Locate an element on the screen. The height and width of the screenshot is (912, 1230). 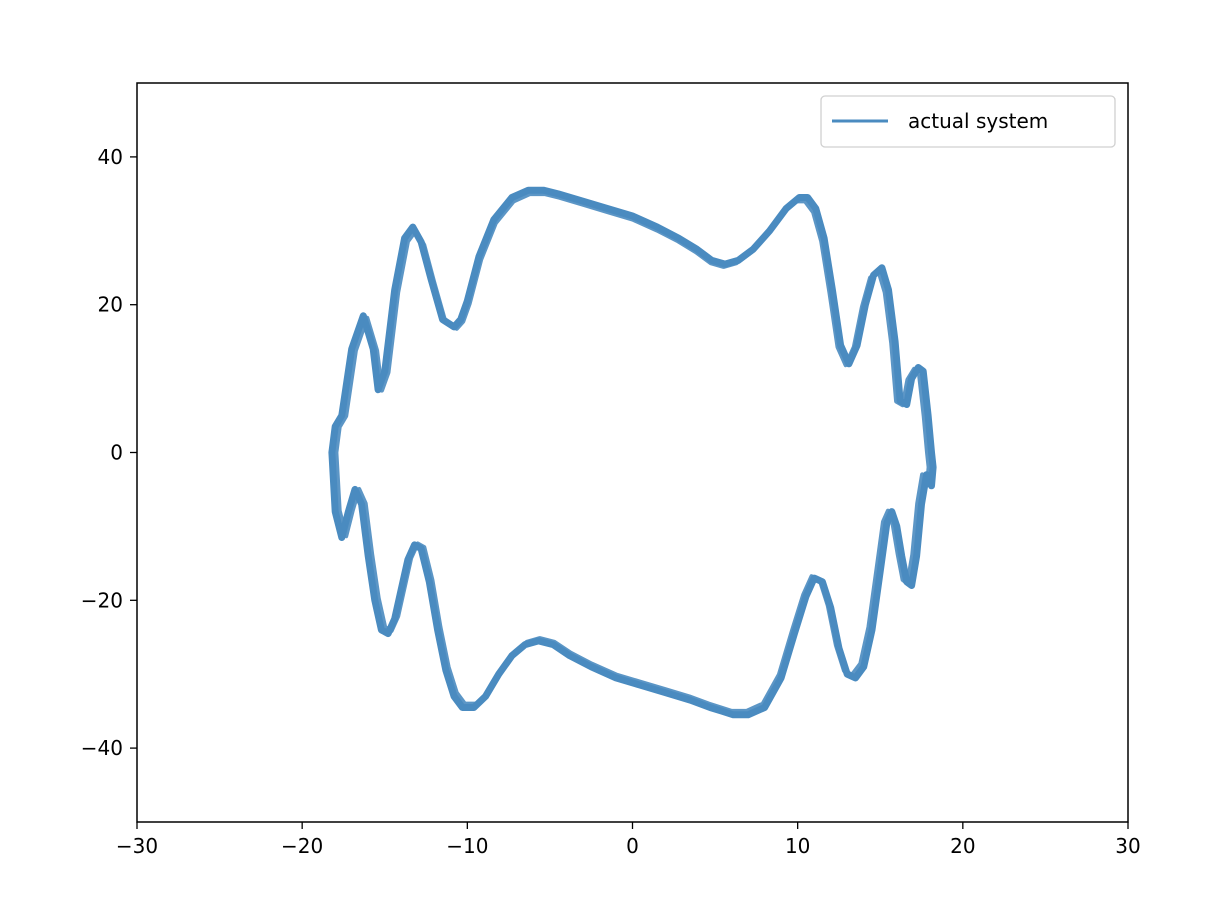
x-tick-label: 10 is located at coordinates (797, 846).